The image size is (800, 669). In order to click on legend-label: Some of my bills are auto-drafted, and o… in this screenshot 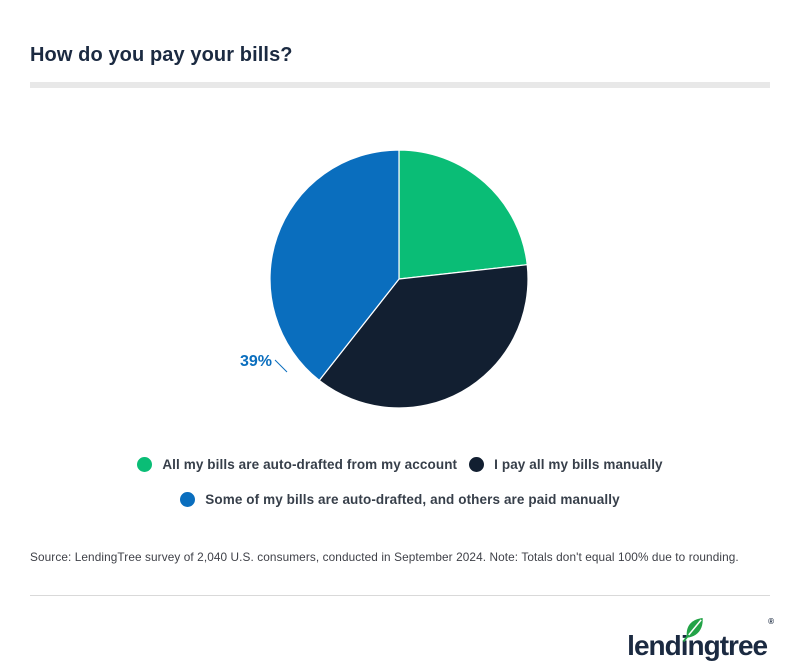, I will do `click(412, 499)`.